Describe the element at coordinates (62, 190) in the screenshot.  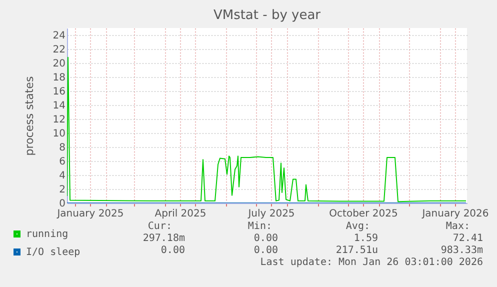
I see `y-tick-label: 2` at that location.